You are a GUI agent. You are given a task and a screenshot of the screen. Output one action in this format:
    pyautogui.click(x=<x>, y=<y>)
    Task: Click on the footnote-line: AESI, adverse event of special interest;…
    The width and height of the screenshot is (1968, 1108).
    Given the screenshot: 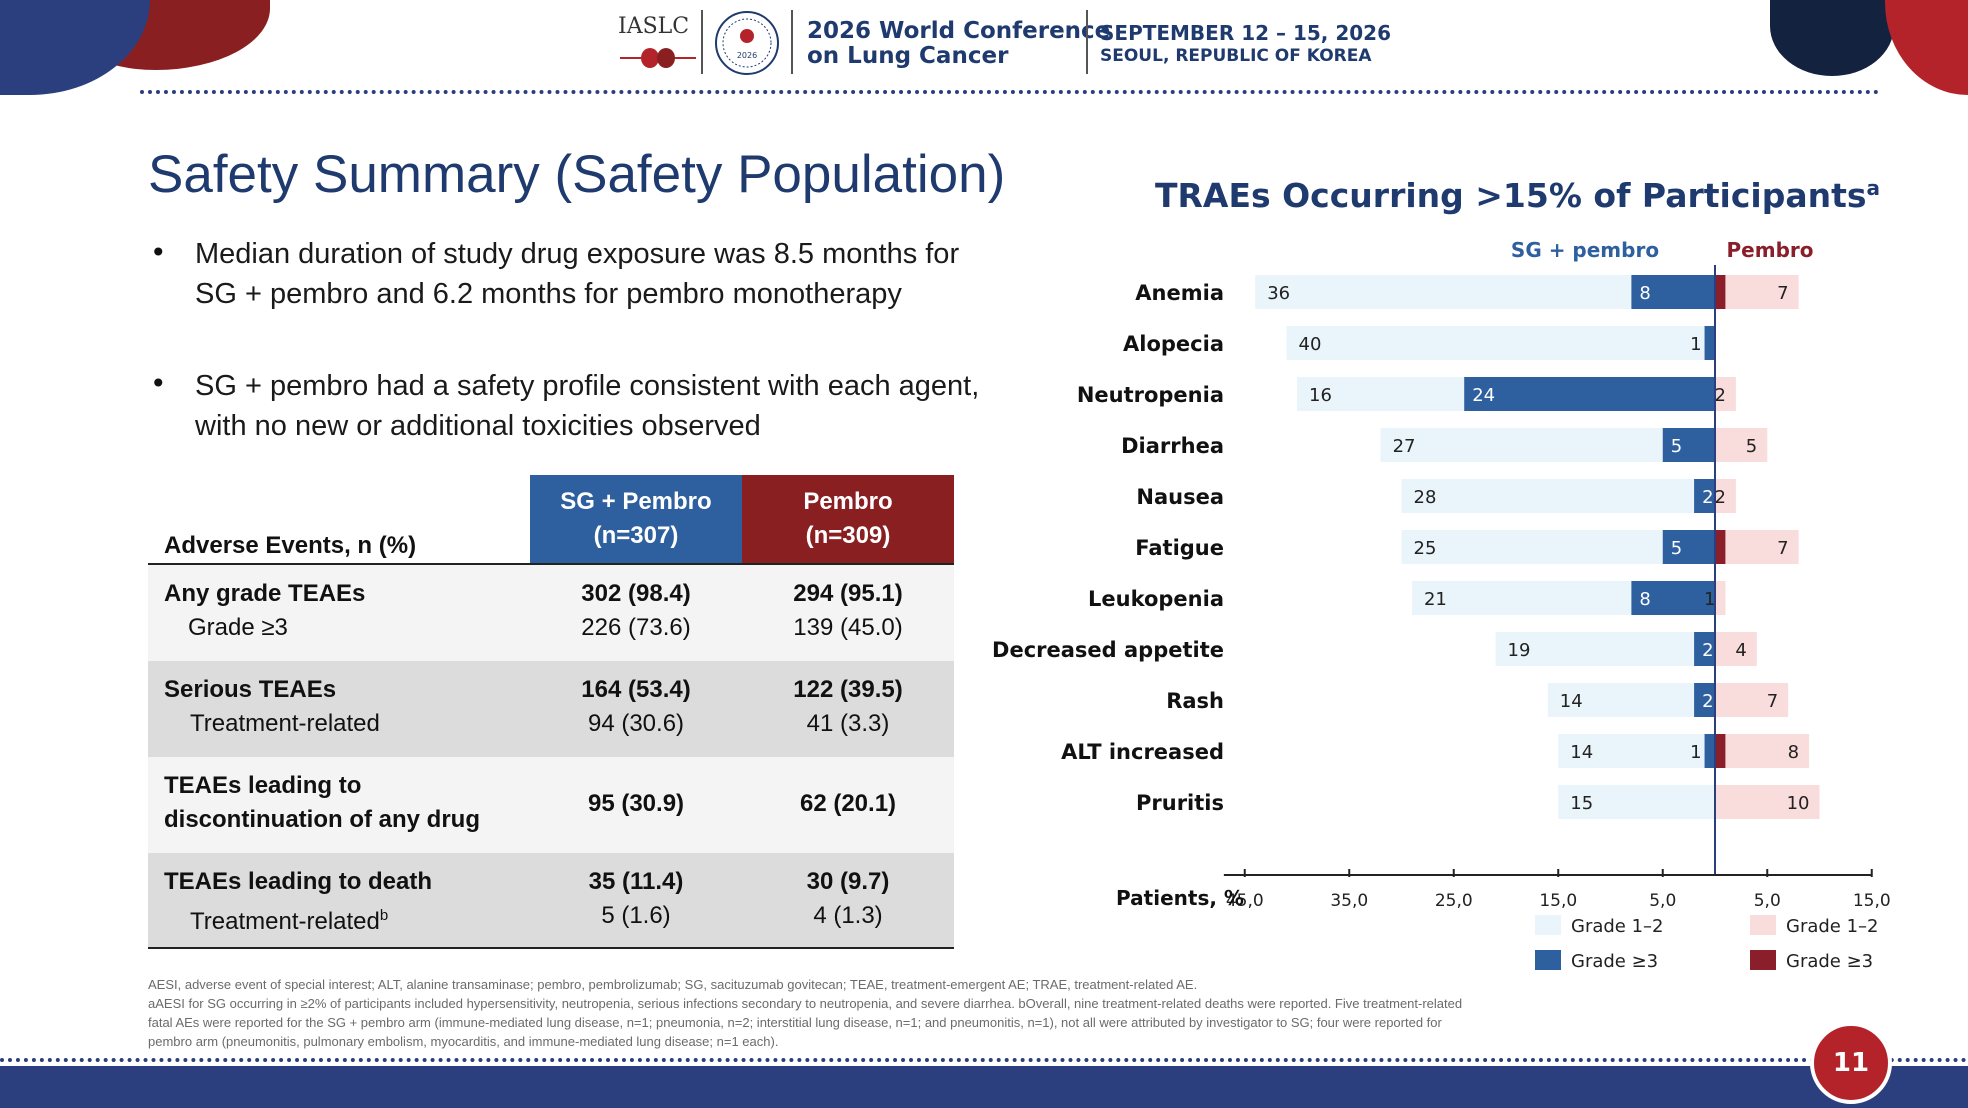 What is the action you would take?
    pyautogui.click(x=673, y=984)
    